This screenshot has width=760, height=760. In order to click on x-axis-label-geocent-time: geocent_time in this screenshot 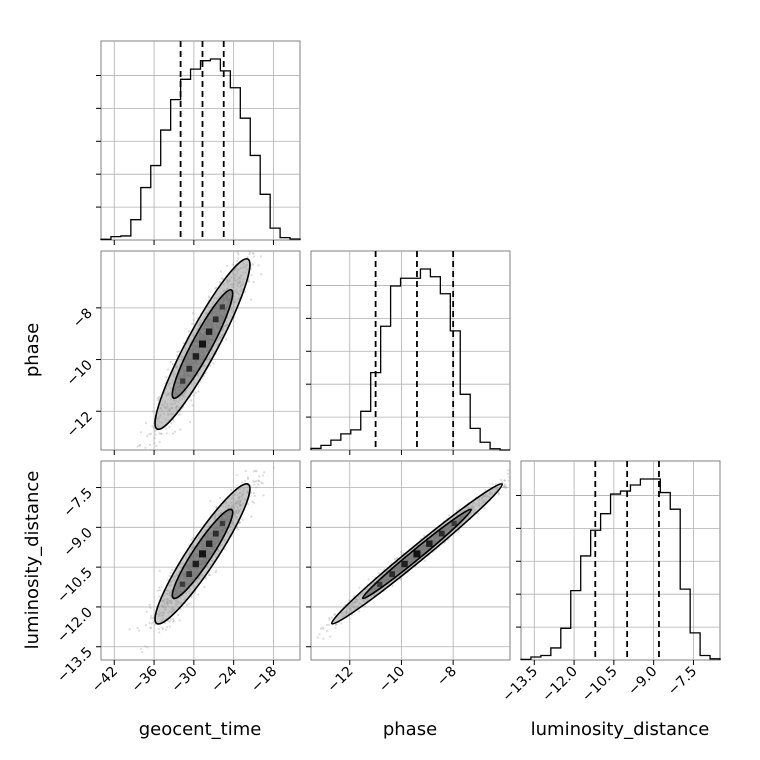, I will do `click(200, 729)`.